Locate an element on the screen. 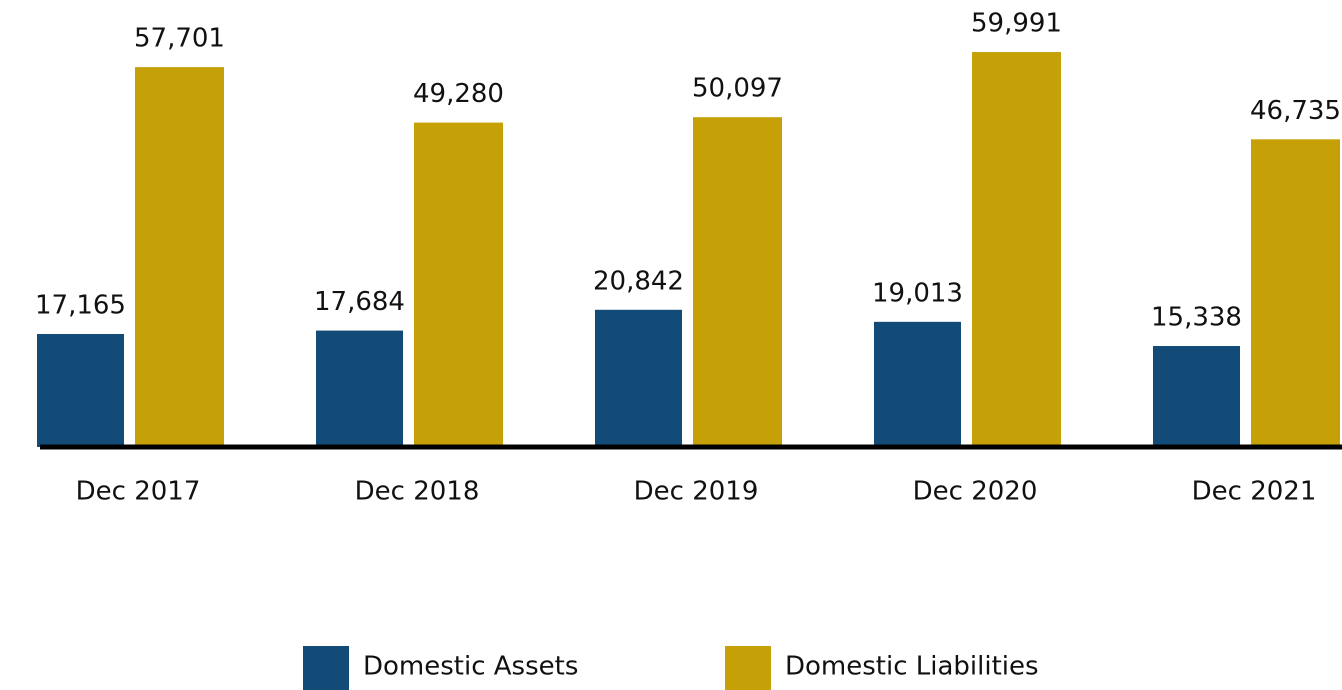 This screenshot has height=690, width=1342. x-tick-label: Dec 2020 is located at coordinates (975, 492).